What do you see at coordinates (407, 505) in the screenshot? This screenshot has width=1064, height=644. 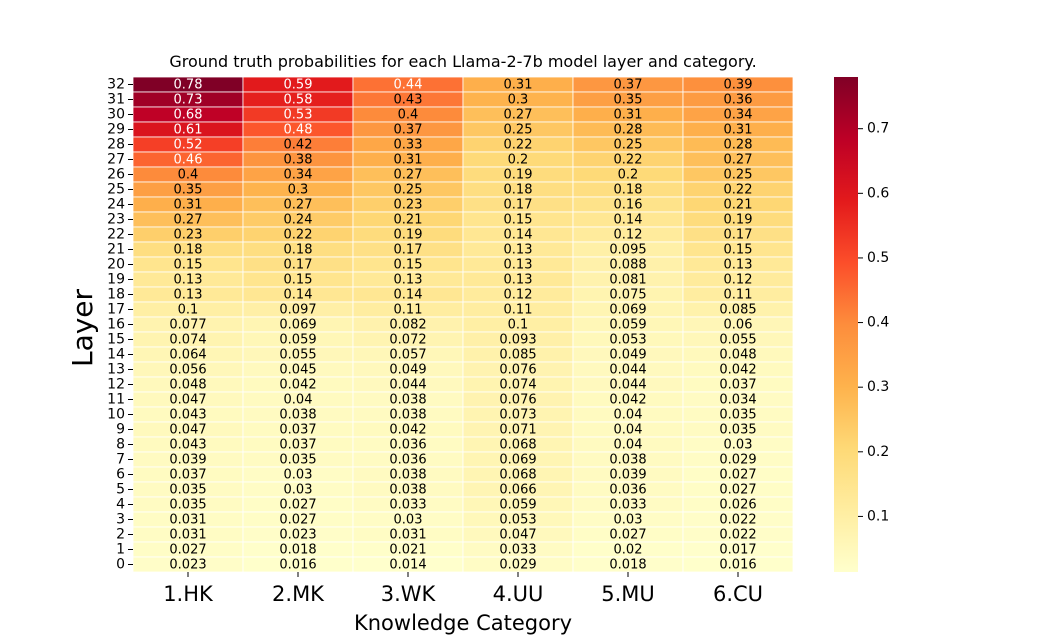 I see `cell-value-label: 0.033` at bounding box center [407, 505].